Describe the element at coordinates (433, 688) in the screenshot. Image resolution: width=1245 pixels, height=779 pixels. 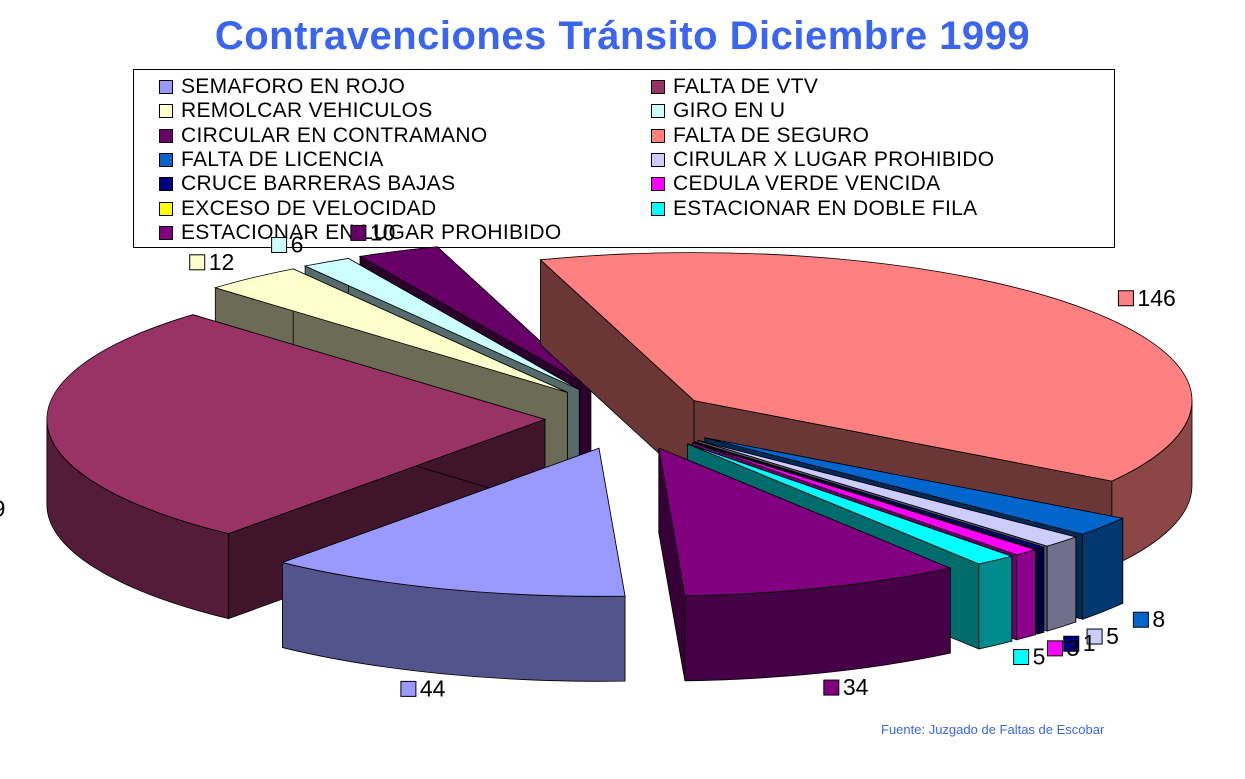
I see `data-label-value: 44` at that location.